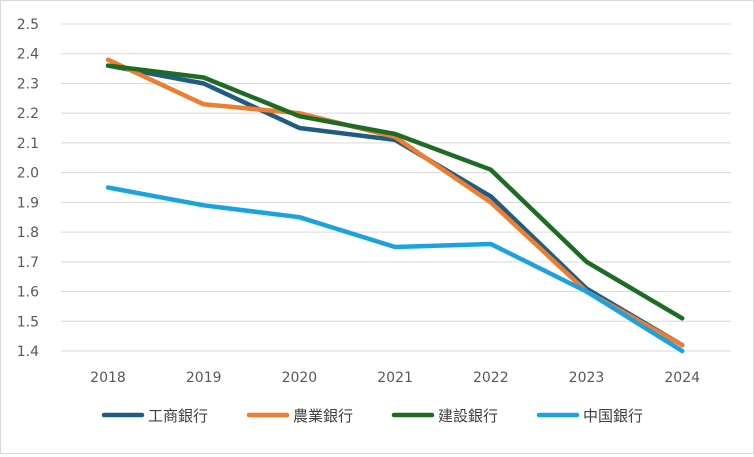 Image resolution: width=754 pixels, height=457 pixels. I want to click on y-tick-label: 2.1, so click(28, 144).